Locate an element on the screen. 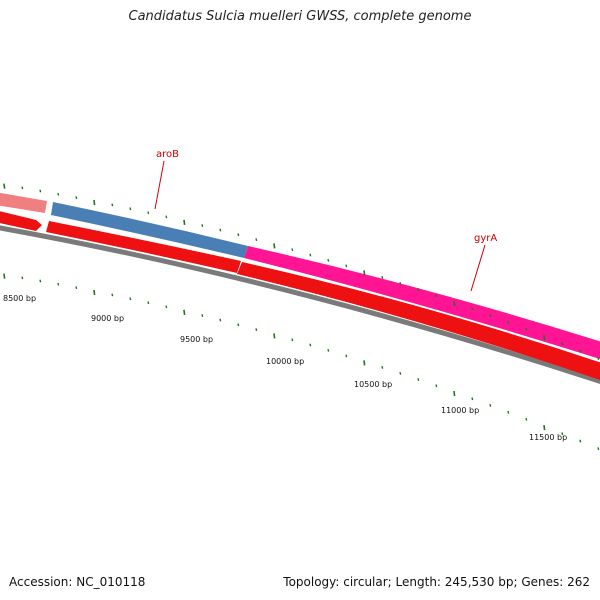  reverse-gene-gyra-region is located at coordinates (418, 321).